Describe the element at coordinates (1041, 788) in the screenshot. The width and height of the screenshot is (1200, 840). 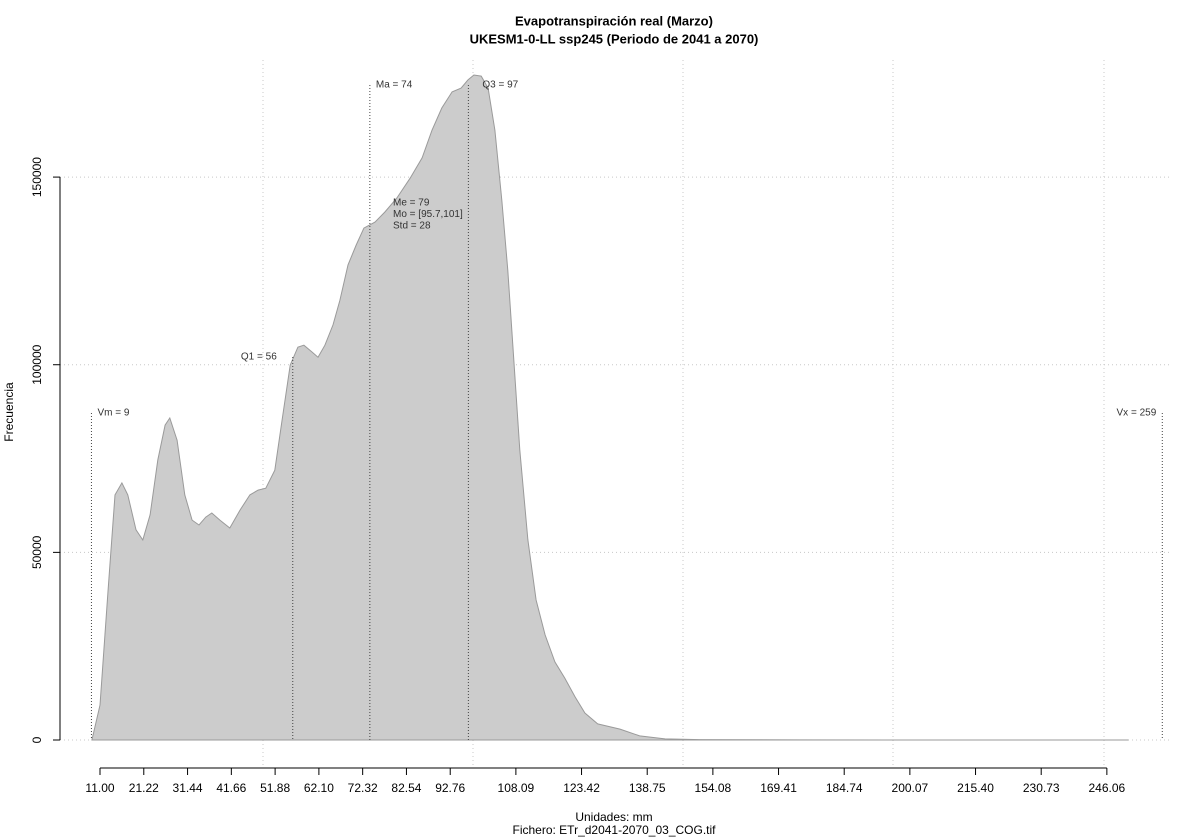
I see `x-tick-label: 230.73` at that location.